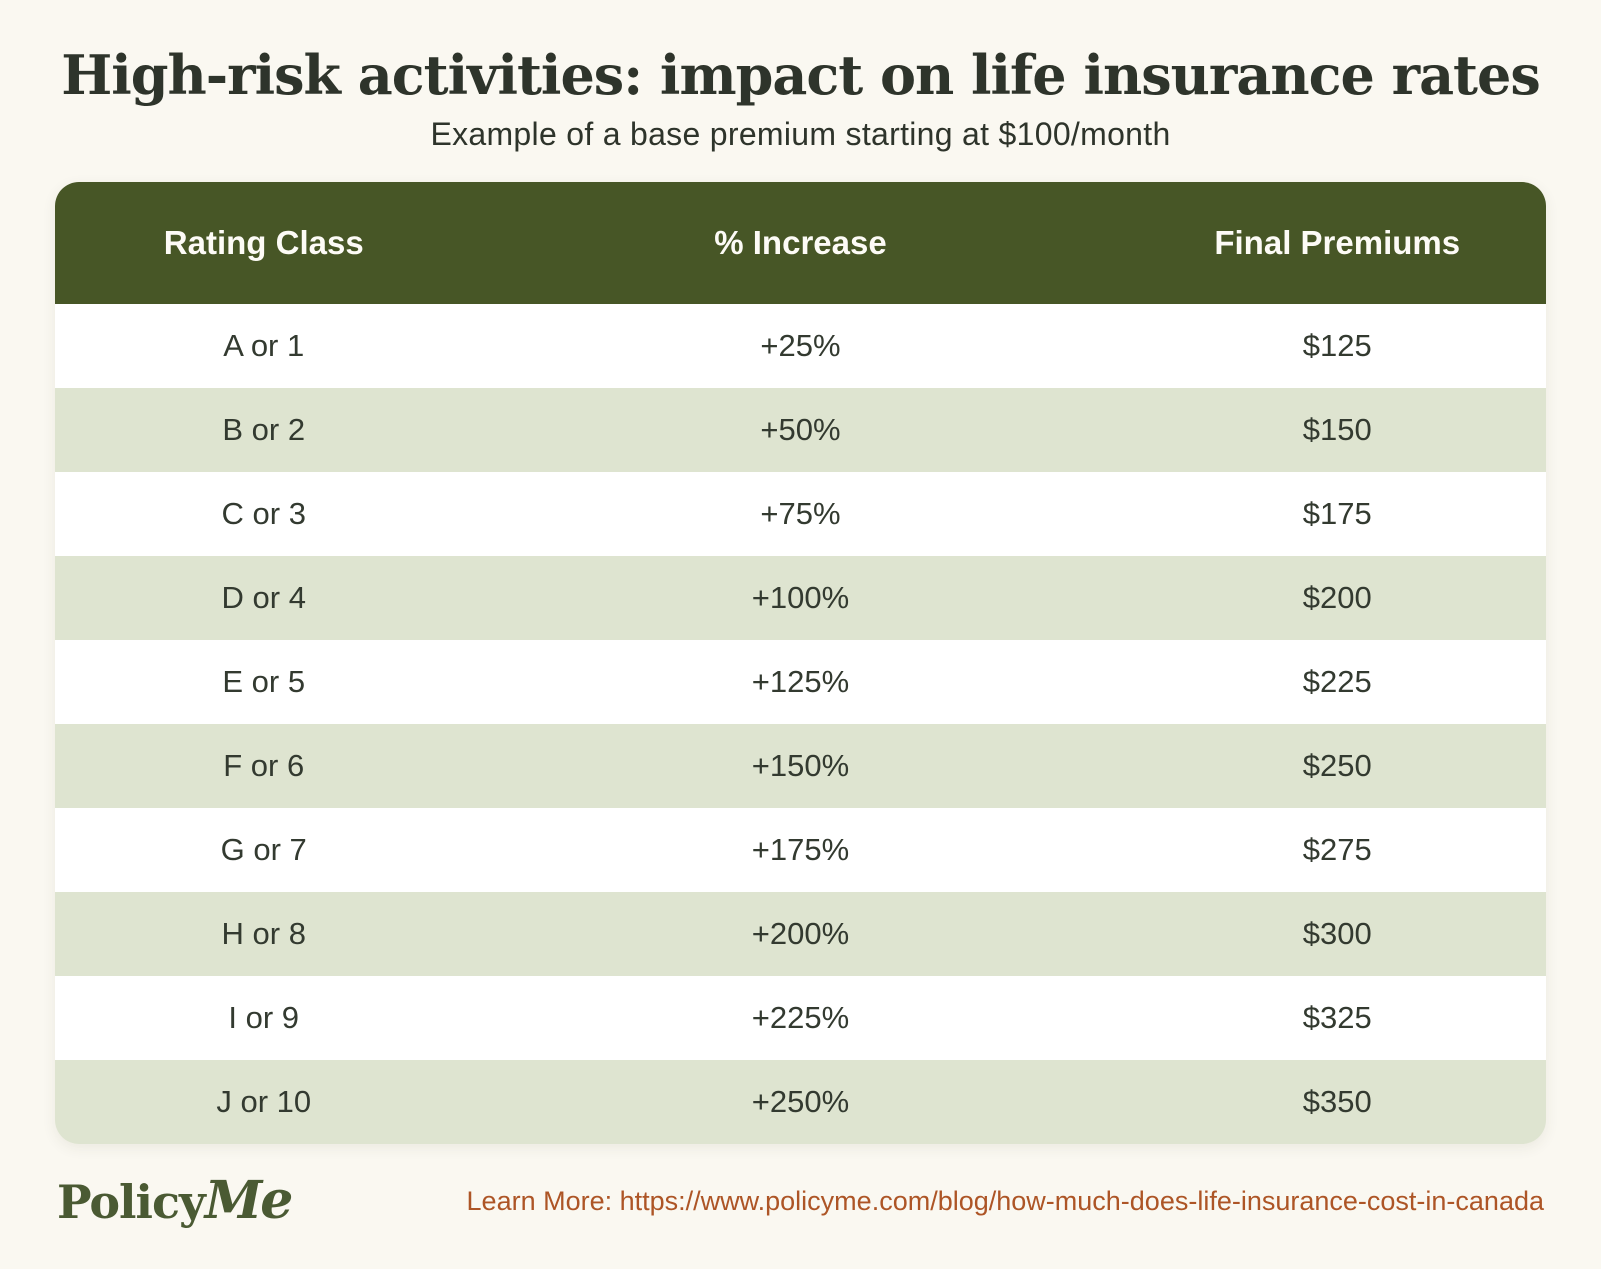 The width and height of the screenshot is (1601, 1269). I want to click on logo-text-policy: Policy, so click(131, 1202).